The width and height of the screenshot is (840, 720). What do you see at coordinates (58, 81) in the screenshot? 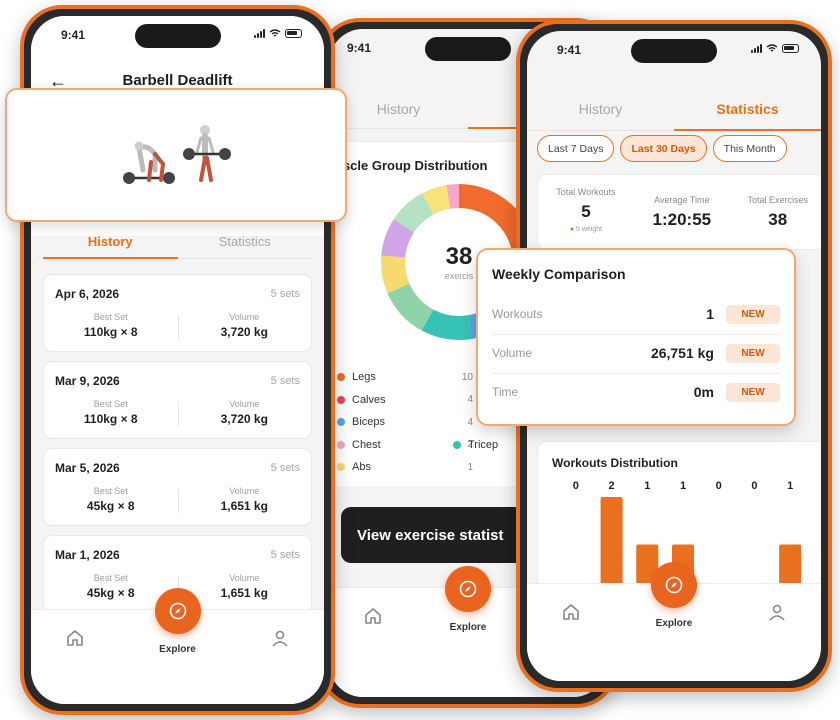
I see `back-arrow-icon: ←` at bounding box center [58, 81].